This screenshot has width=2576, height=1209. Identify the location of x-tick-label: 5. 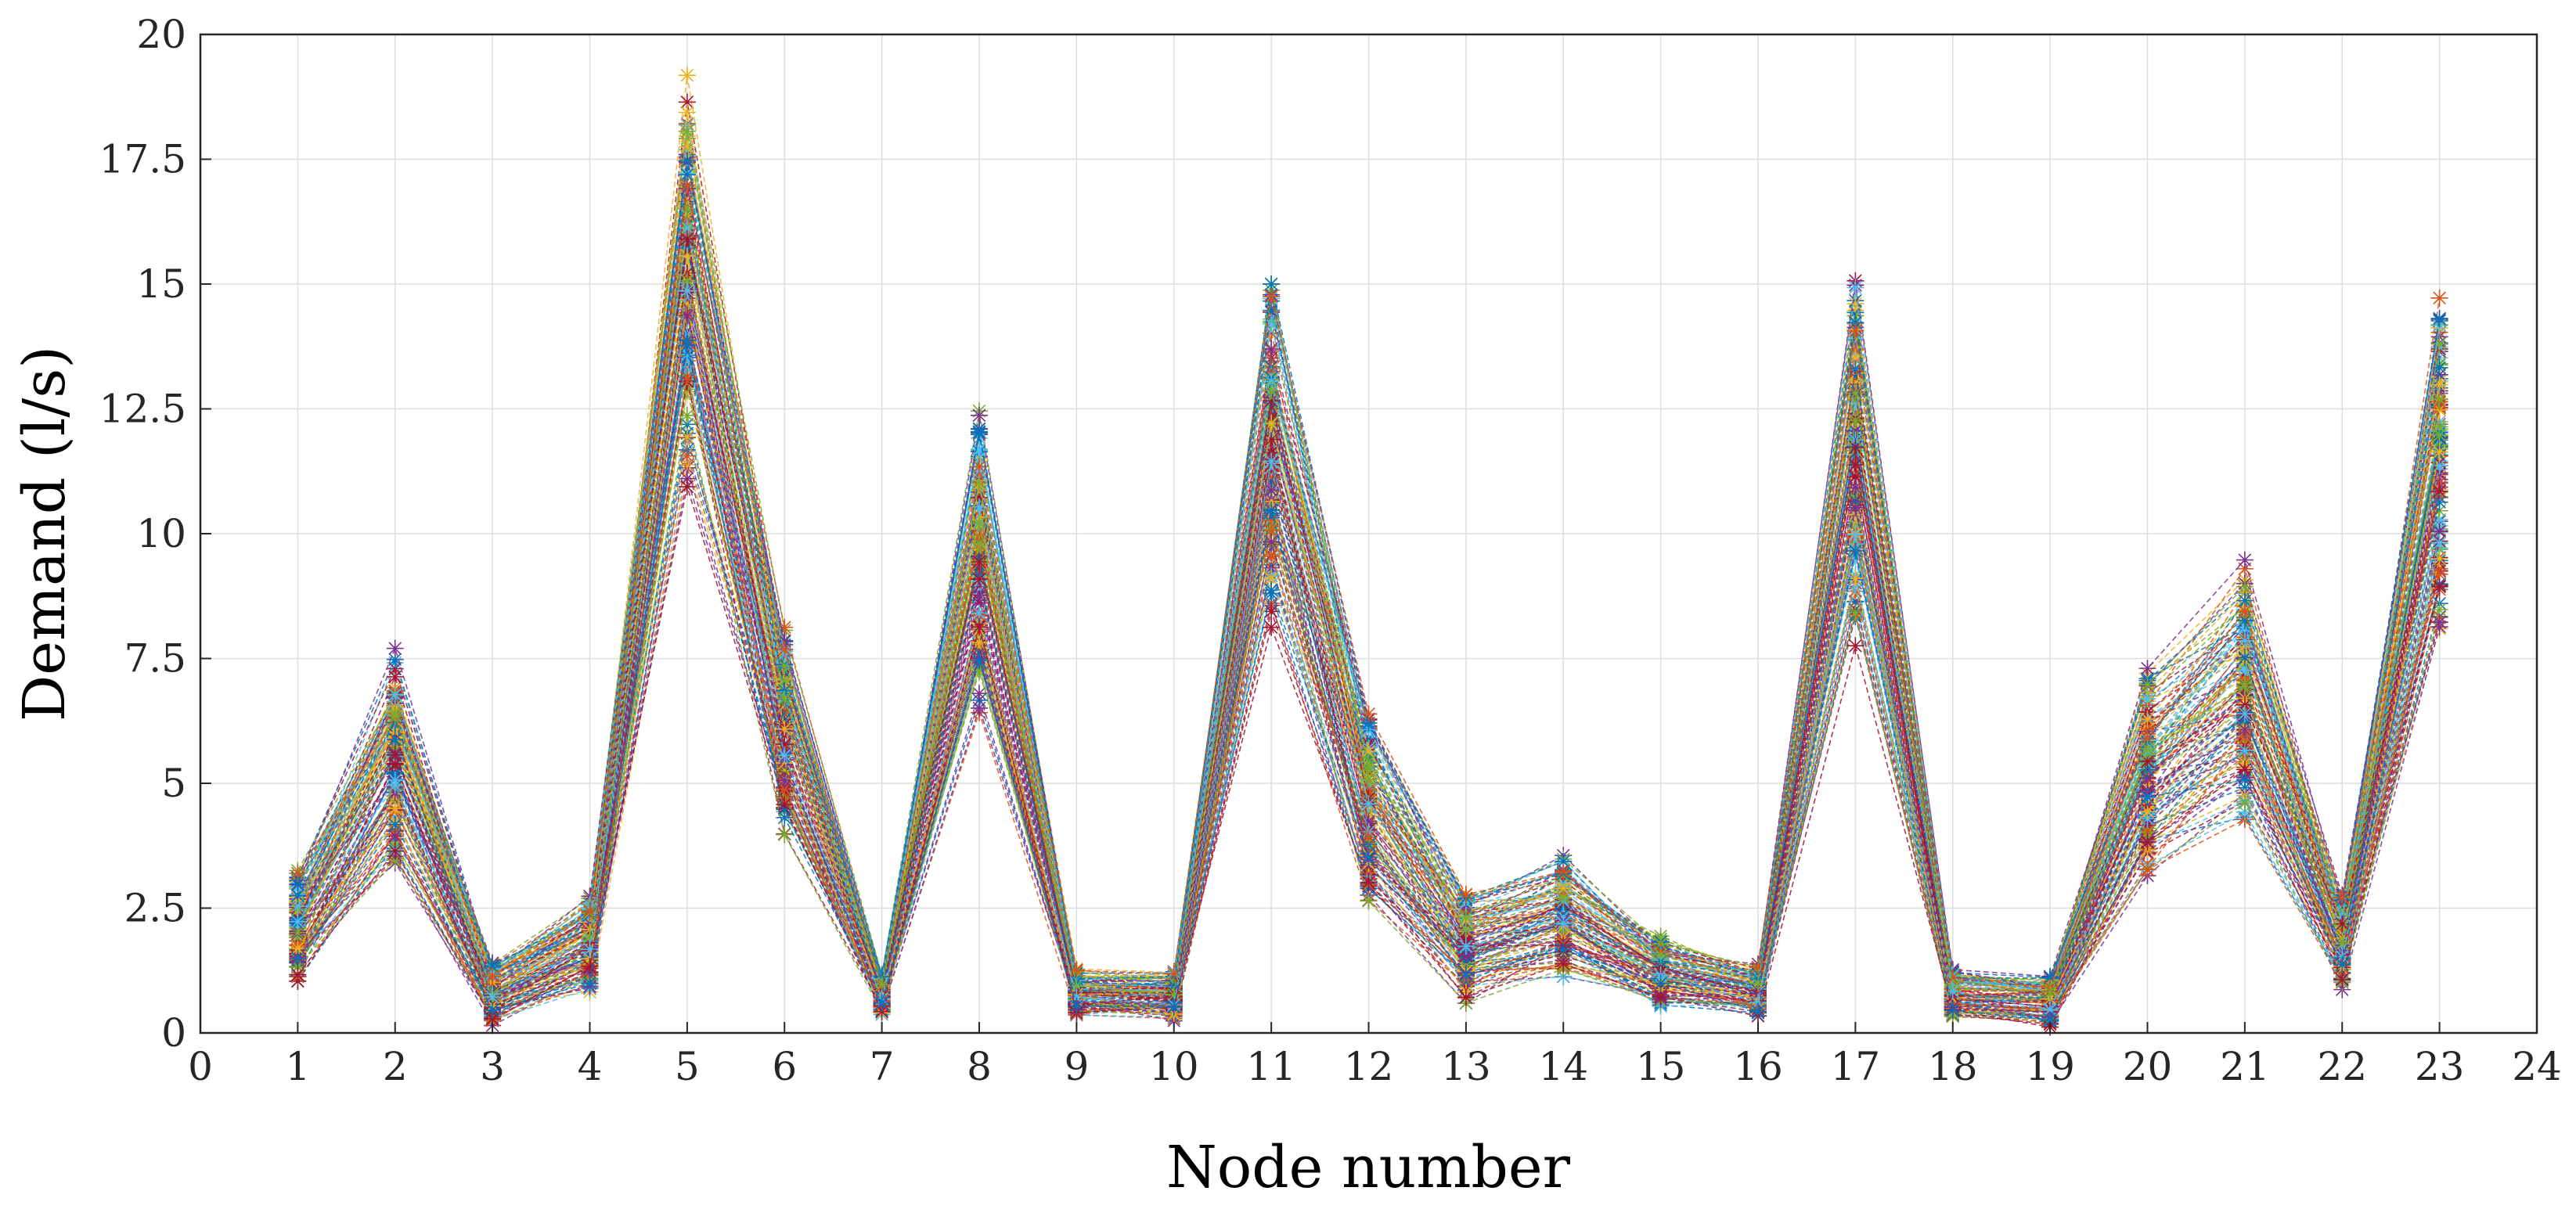
(687, 1066).